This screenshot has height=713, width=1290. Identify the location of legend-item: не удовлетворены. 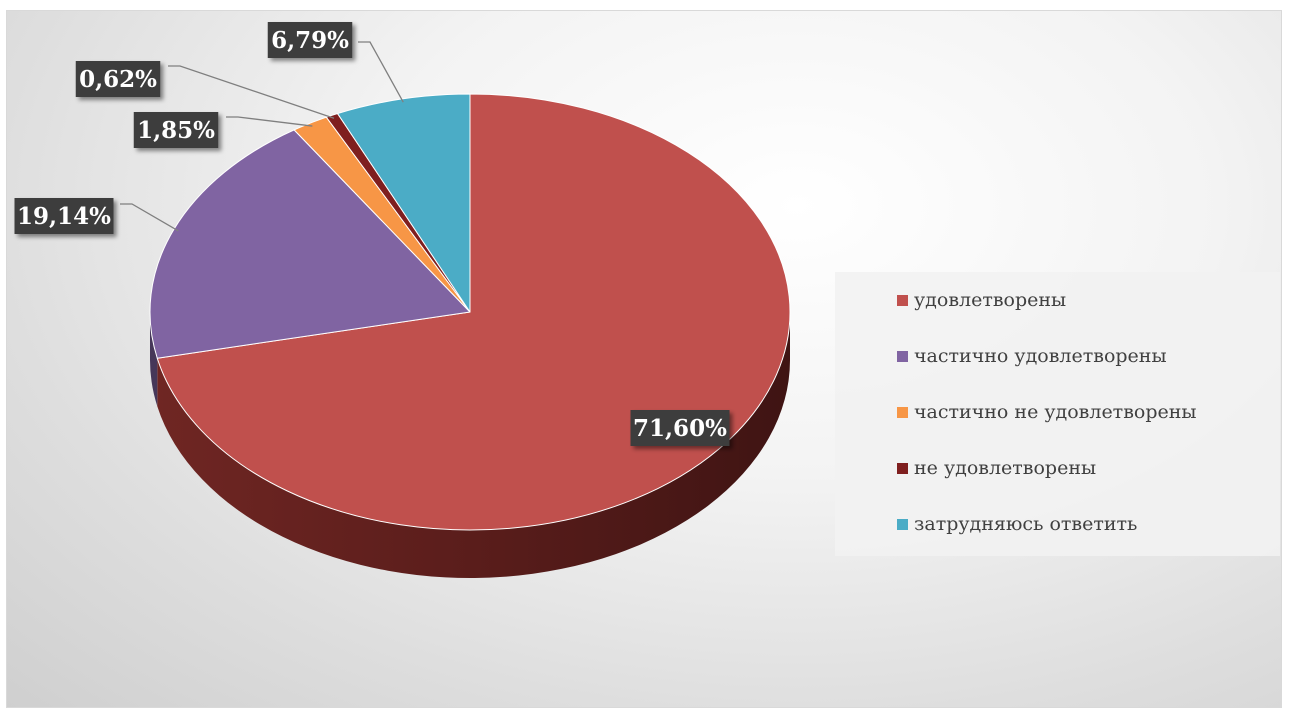
(996, 468).